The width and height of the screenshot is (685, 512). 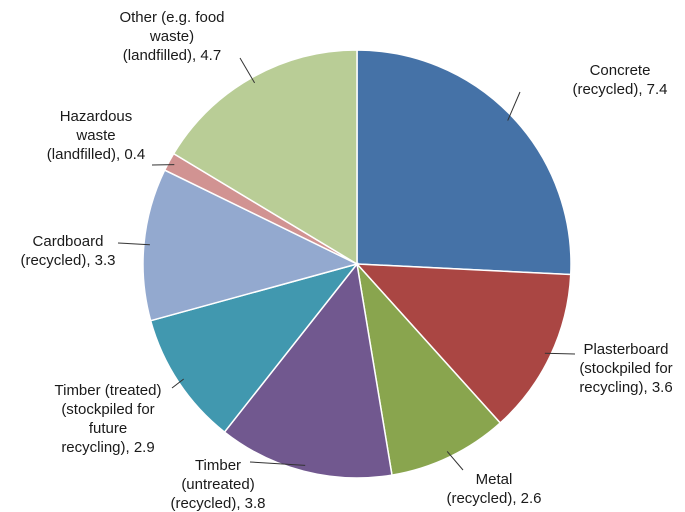 I want to click on slice-label-line: Metal, so click(x=494, y=479).